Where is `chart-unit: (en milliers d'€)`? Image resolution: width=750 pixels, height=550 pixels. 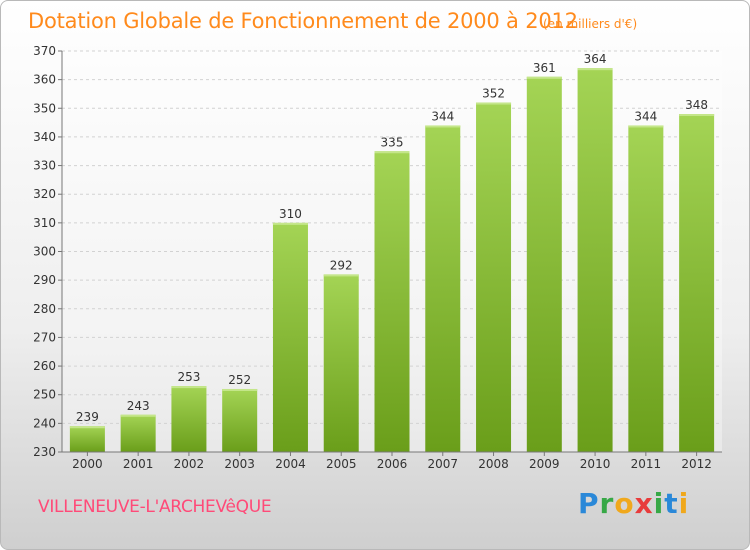
chart-unit: (en milliers d'€) is located at coordinates (590, 24).